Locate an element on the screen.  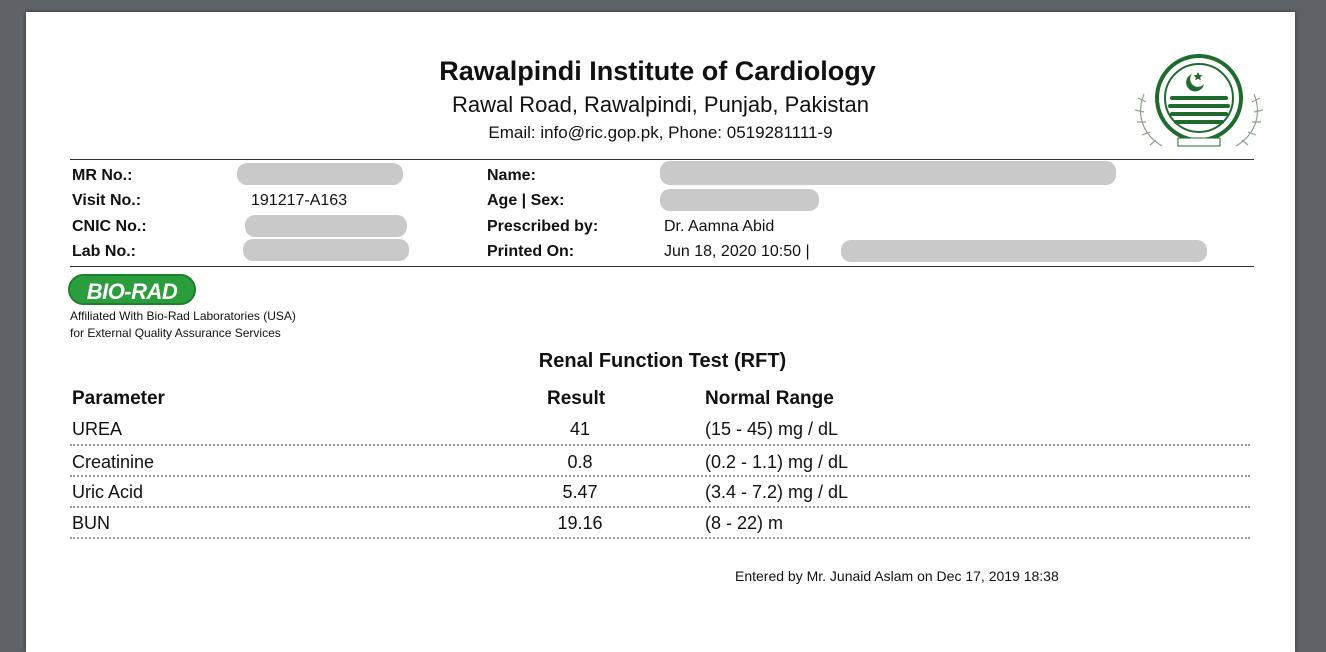
biorad-logo: BIO-RAD is located at coordinates (132, 289).